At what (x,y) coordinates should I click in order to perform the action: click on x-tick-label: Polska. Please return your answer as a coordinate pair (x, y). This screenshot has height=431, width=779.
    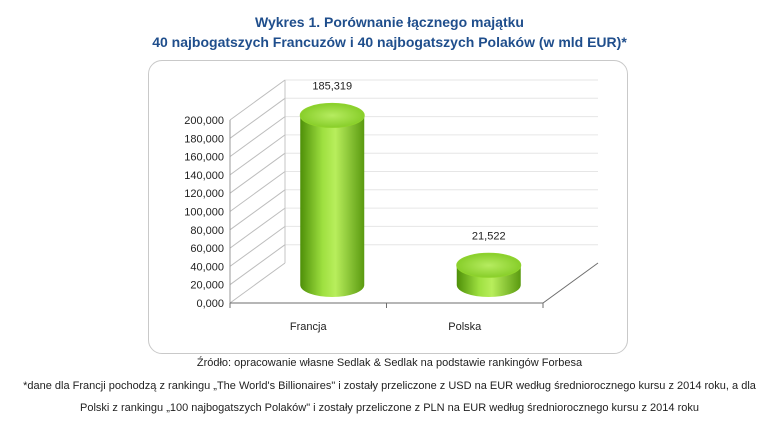
    Looking at the image, I should click on (465, 327).